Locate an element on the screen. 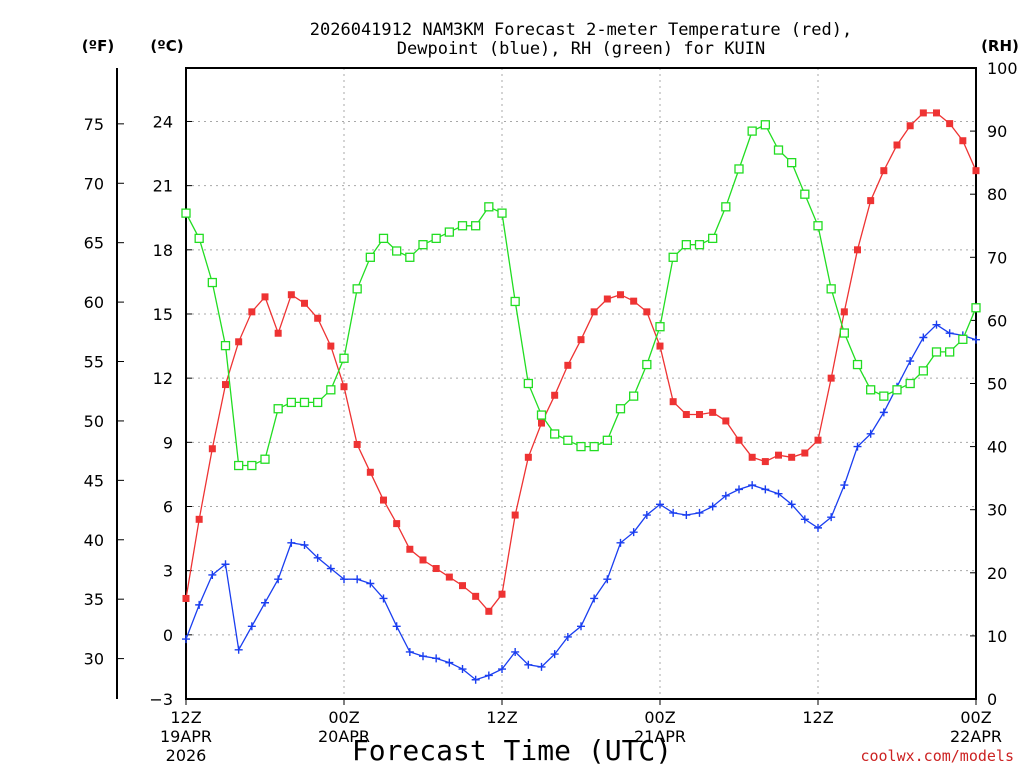 The width and height of the screenshot is (1024, 768). rh-tick-label: 20 is located at coordinates (997, 573).